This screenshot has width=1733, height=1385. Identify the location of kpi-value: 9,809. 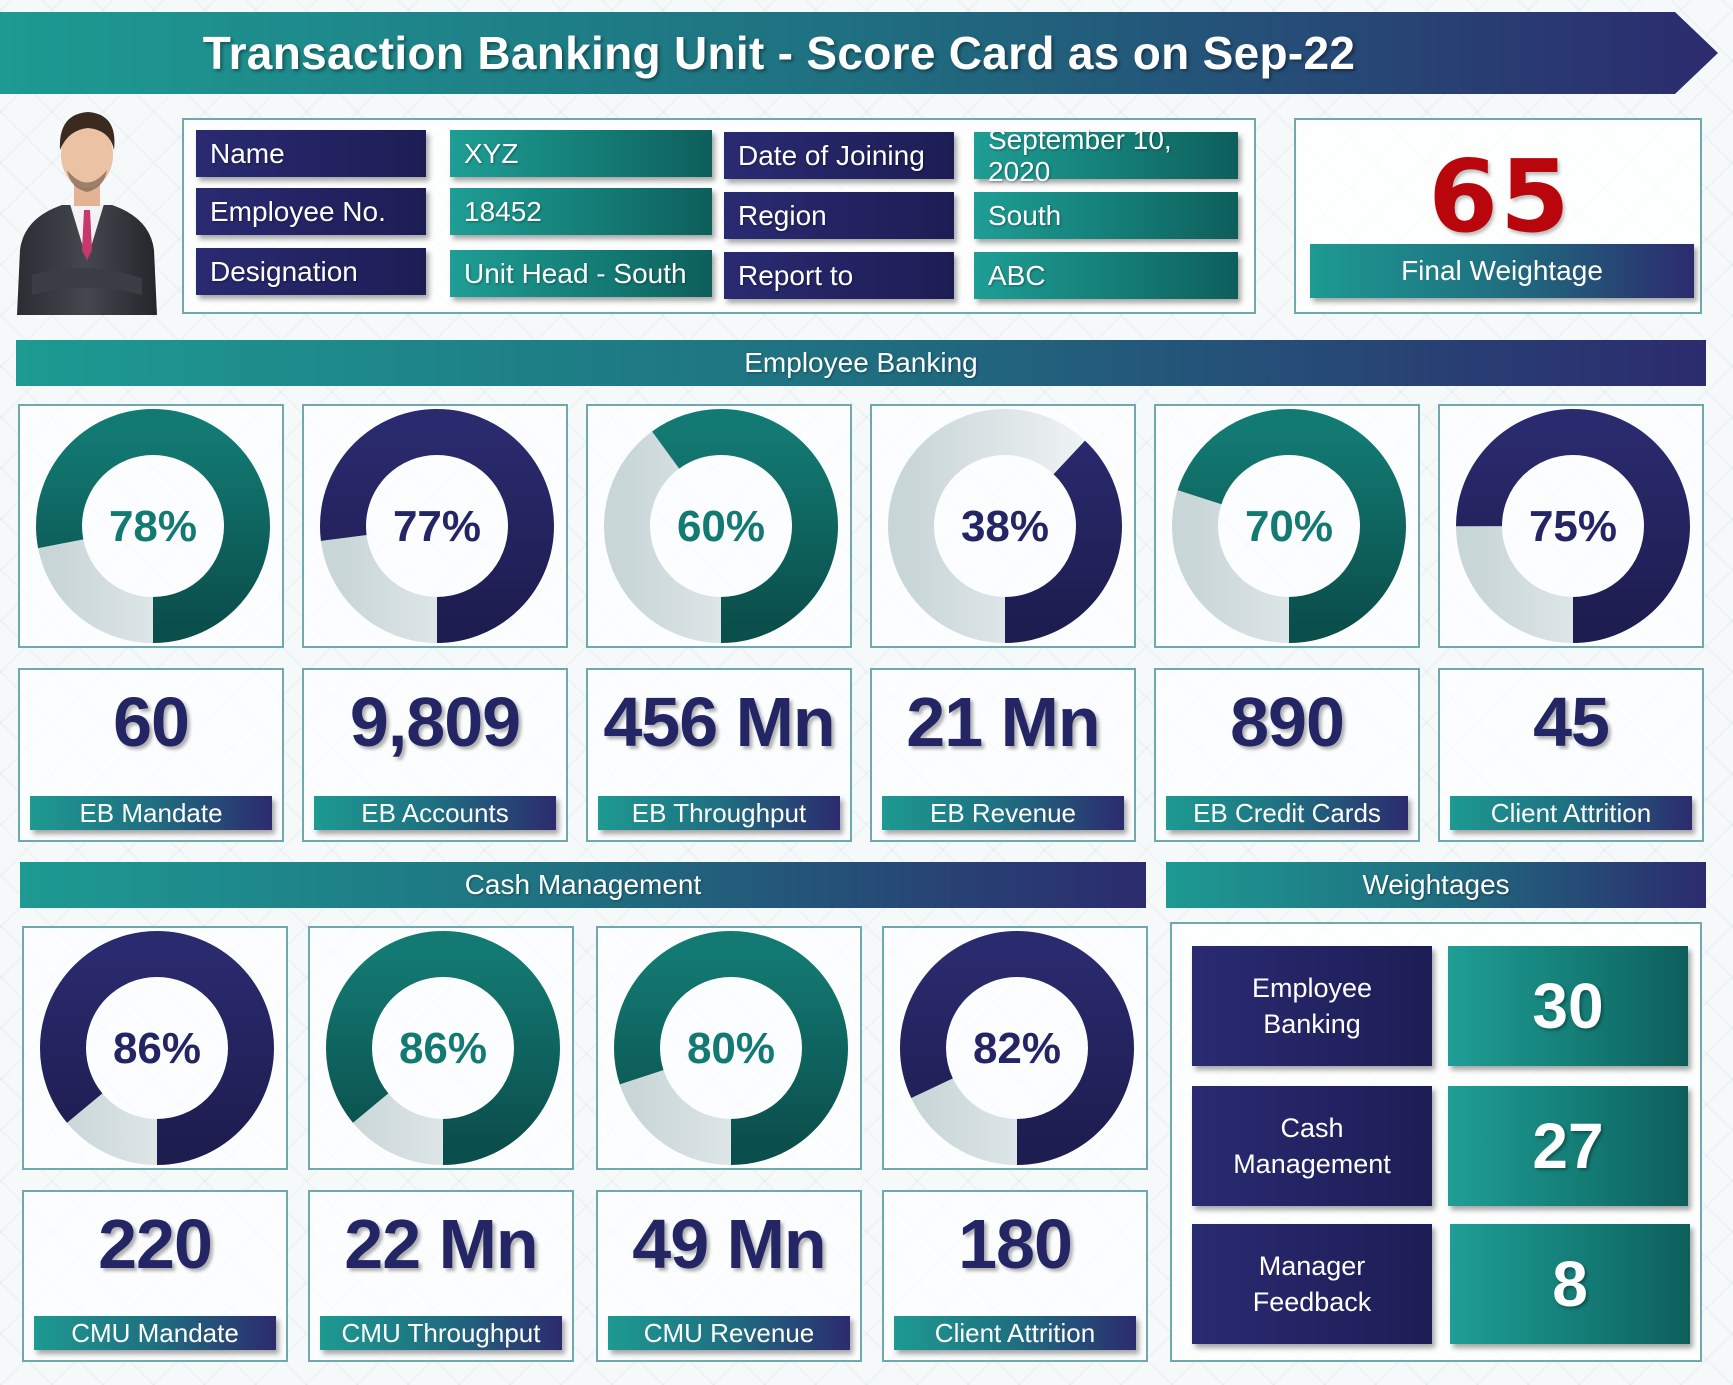
(435, 722).